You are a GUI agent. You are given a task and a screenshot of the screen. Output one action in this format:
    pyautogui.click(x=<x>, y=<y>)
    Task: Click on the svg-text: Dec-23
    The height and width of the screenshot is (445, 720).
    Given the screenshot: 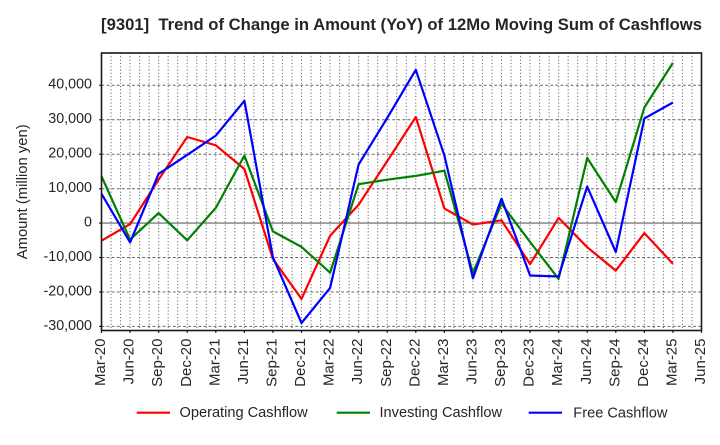 What is the action you would take?
    pyautogui.click(x=529, y=363)
    